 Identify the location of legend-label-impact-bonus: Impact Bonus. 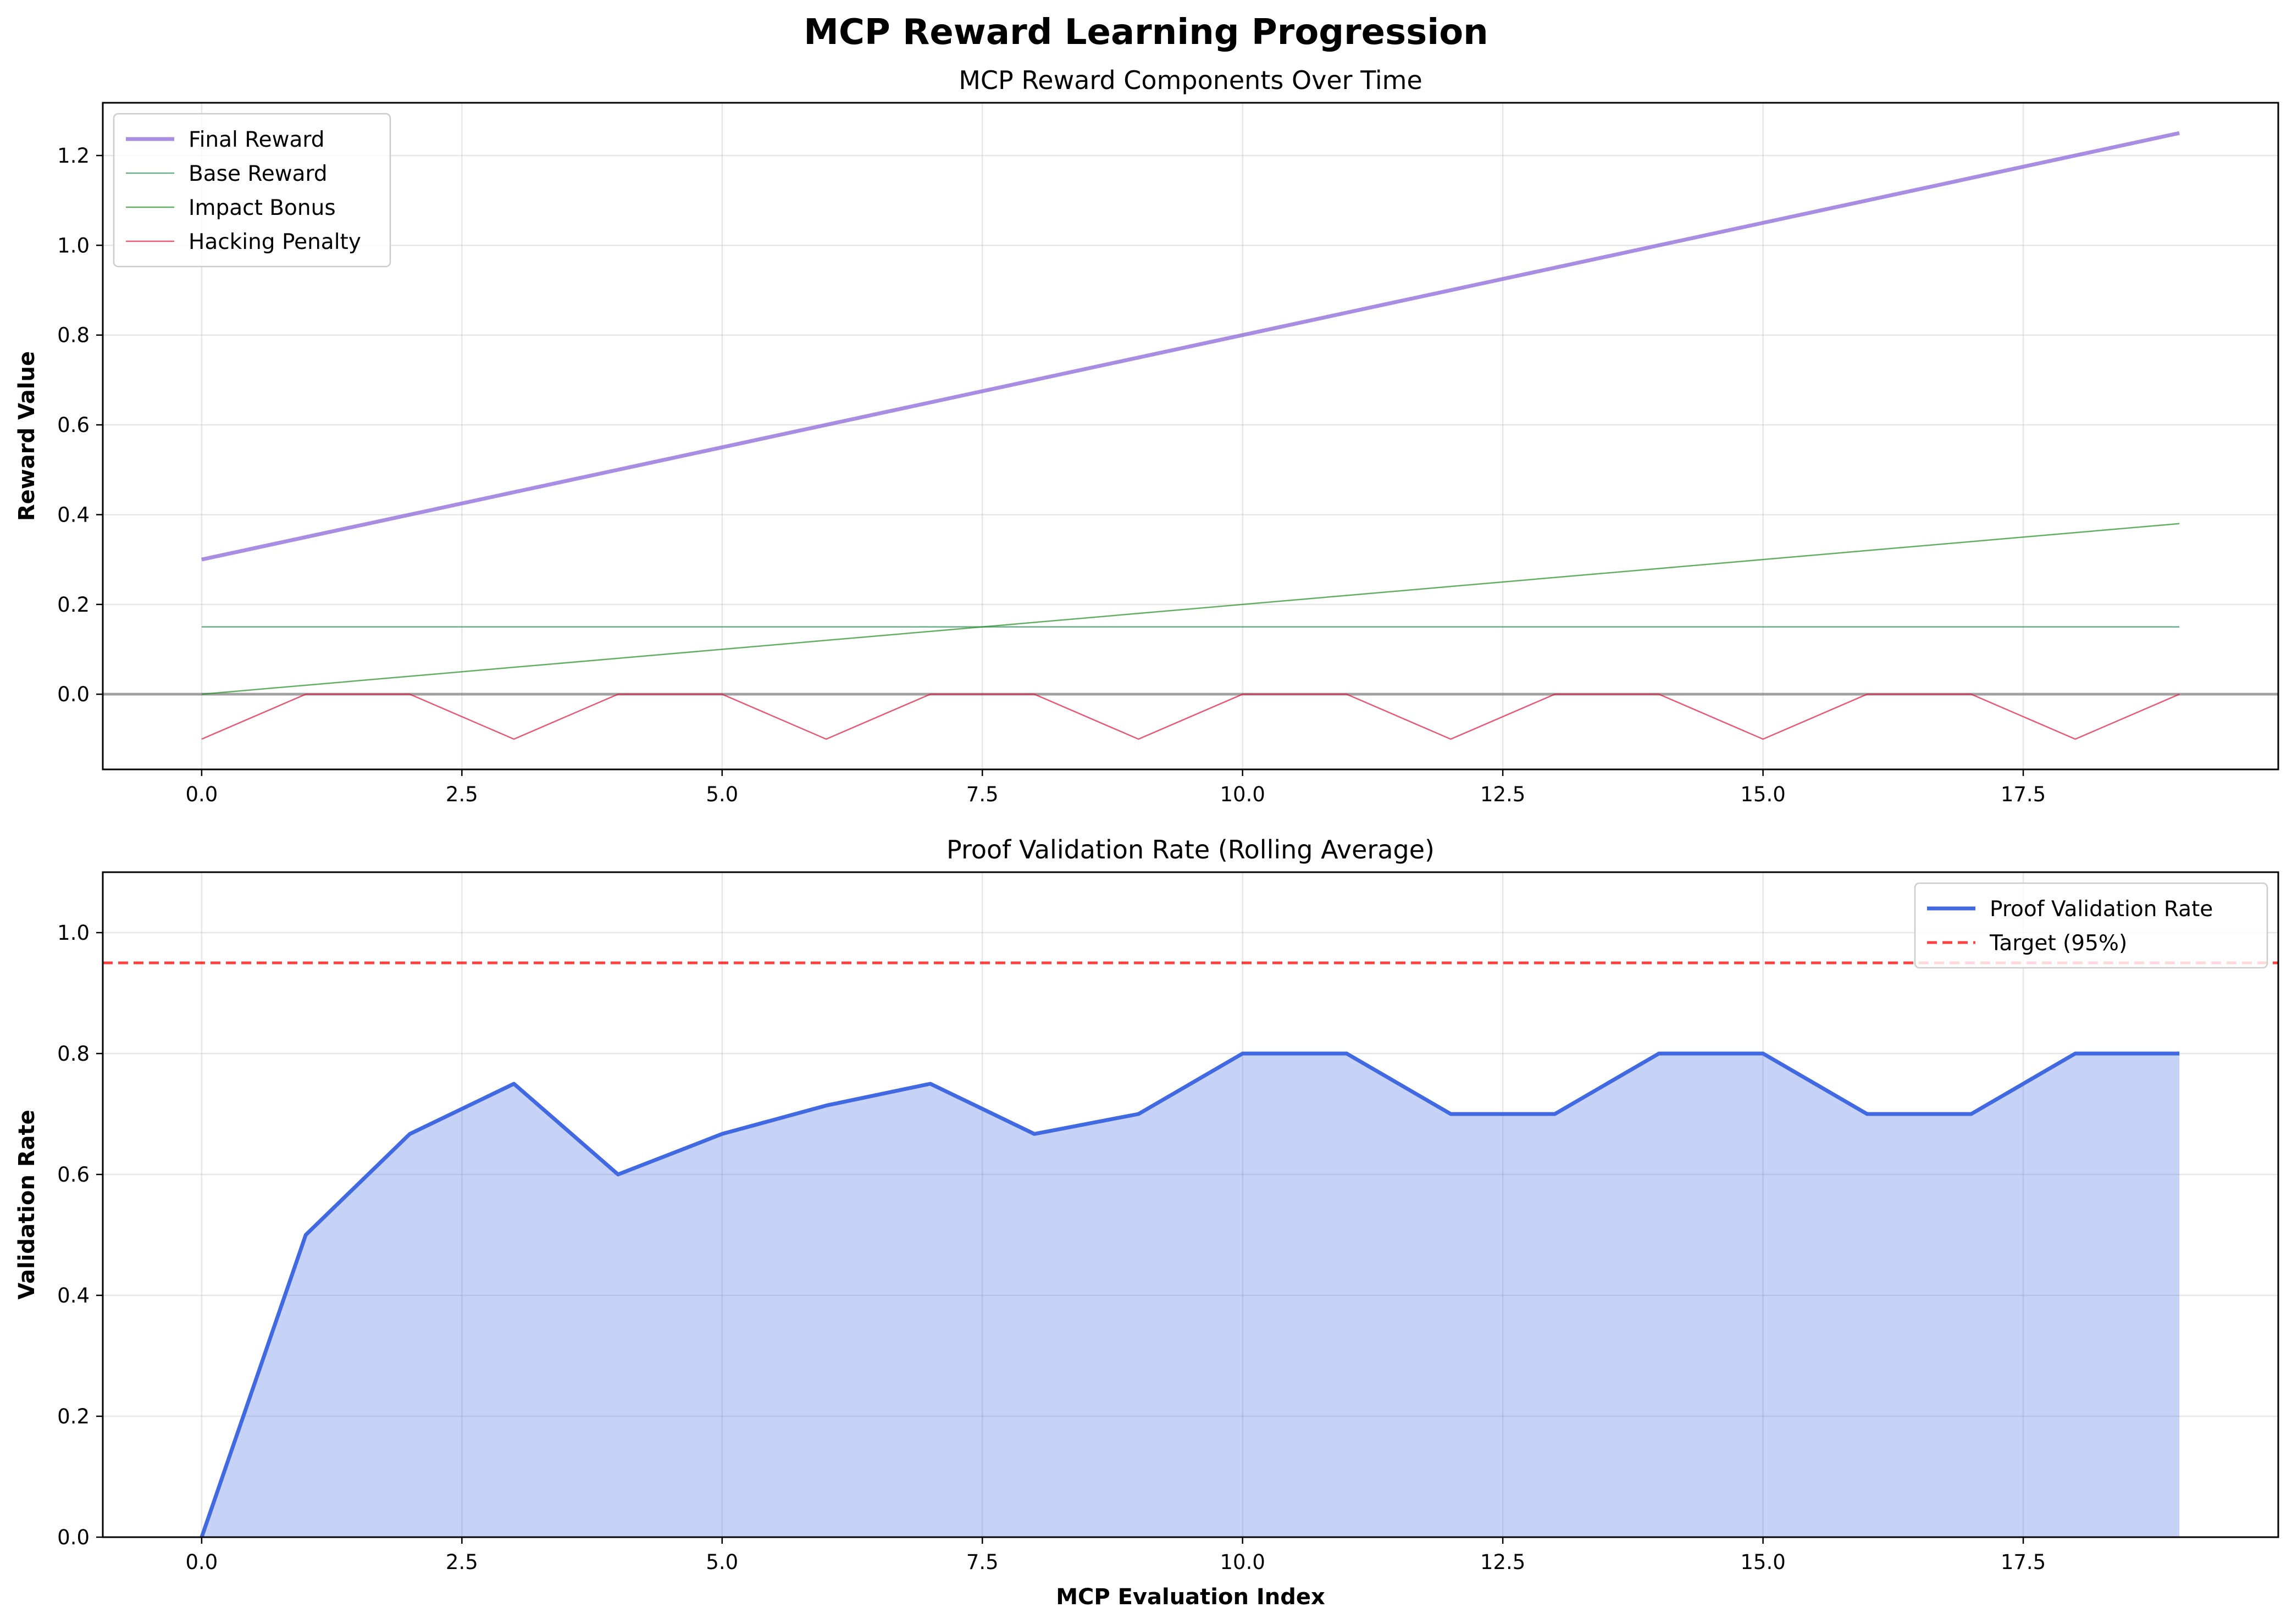
(262, 208).